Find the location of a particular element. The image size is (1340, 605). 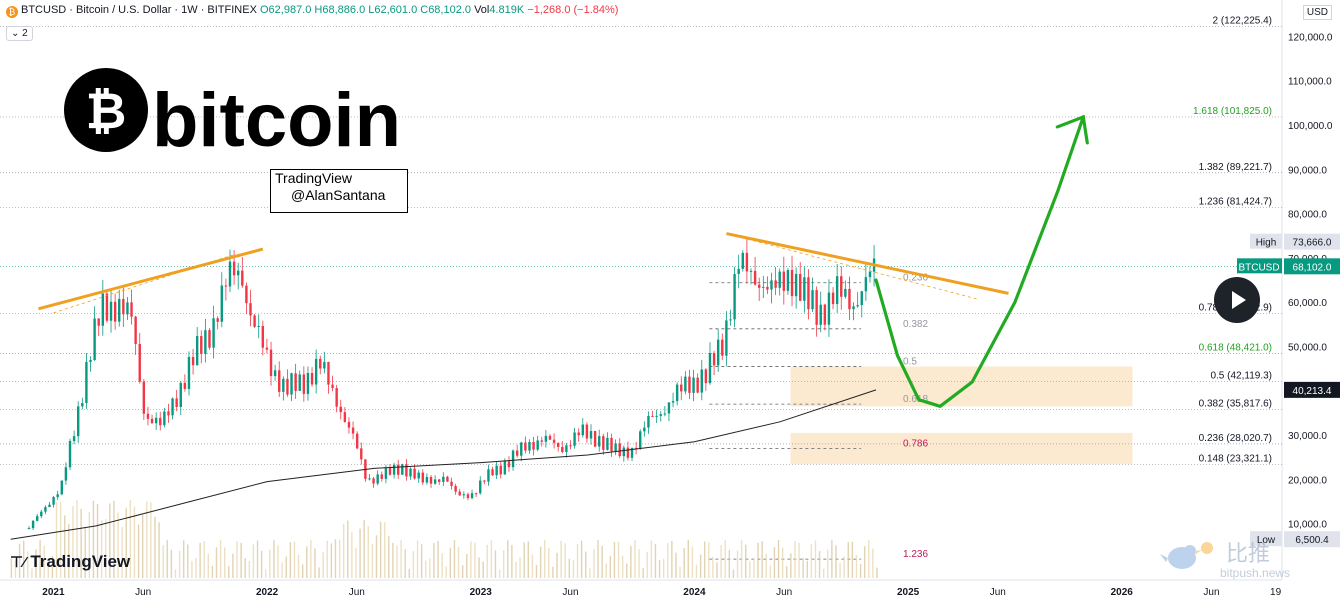

y-tick-label: 10,000.0 is located at coordinates (1307, 525).